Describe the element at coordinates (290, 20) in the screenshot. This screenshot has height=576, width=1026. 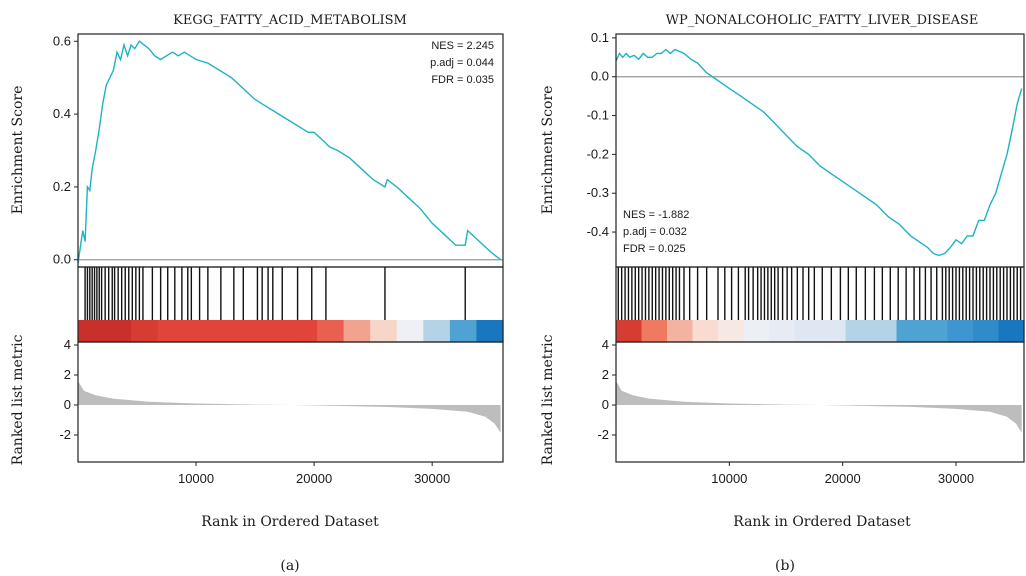
I see `panel-a-title: KEGG_FATTY_ACID_METABOLISM` at that location.